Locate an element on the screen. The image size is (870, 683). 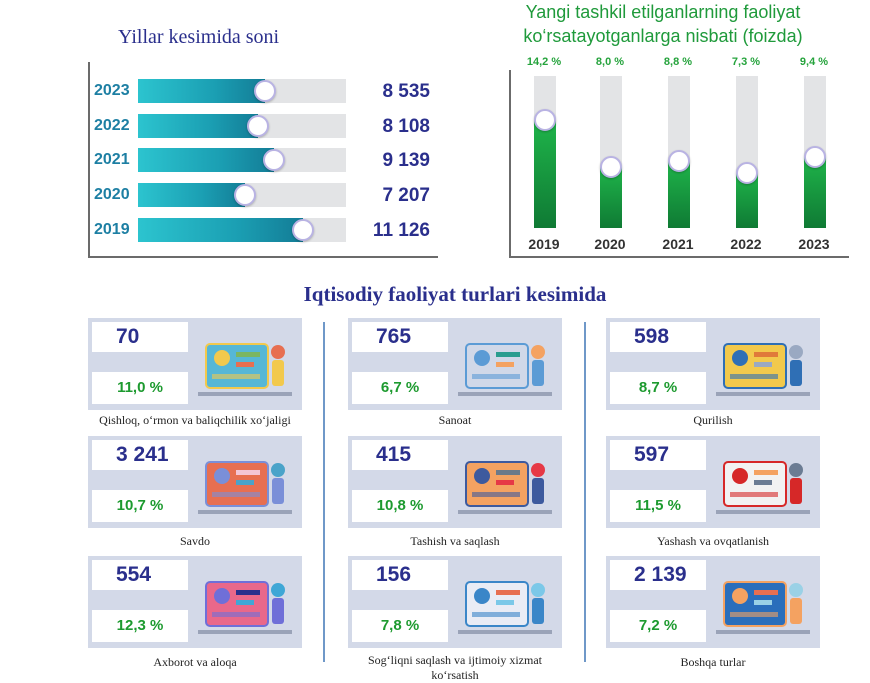
activity-label: Axborot va aloqa is located at coordinates (195, 662).